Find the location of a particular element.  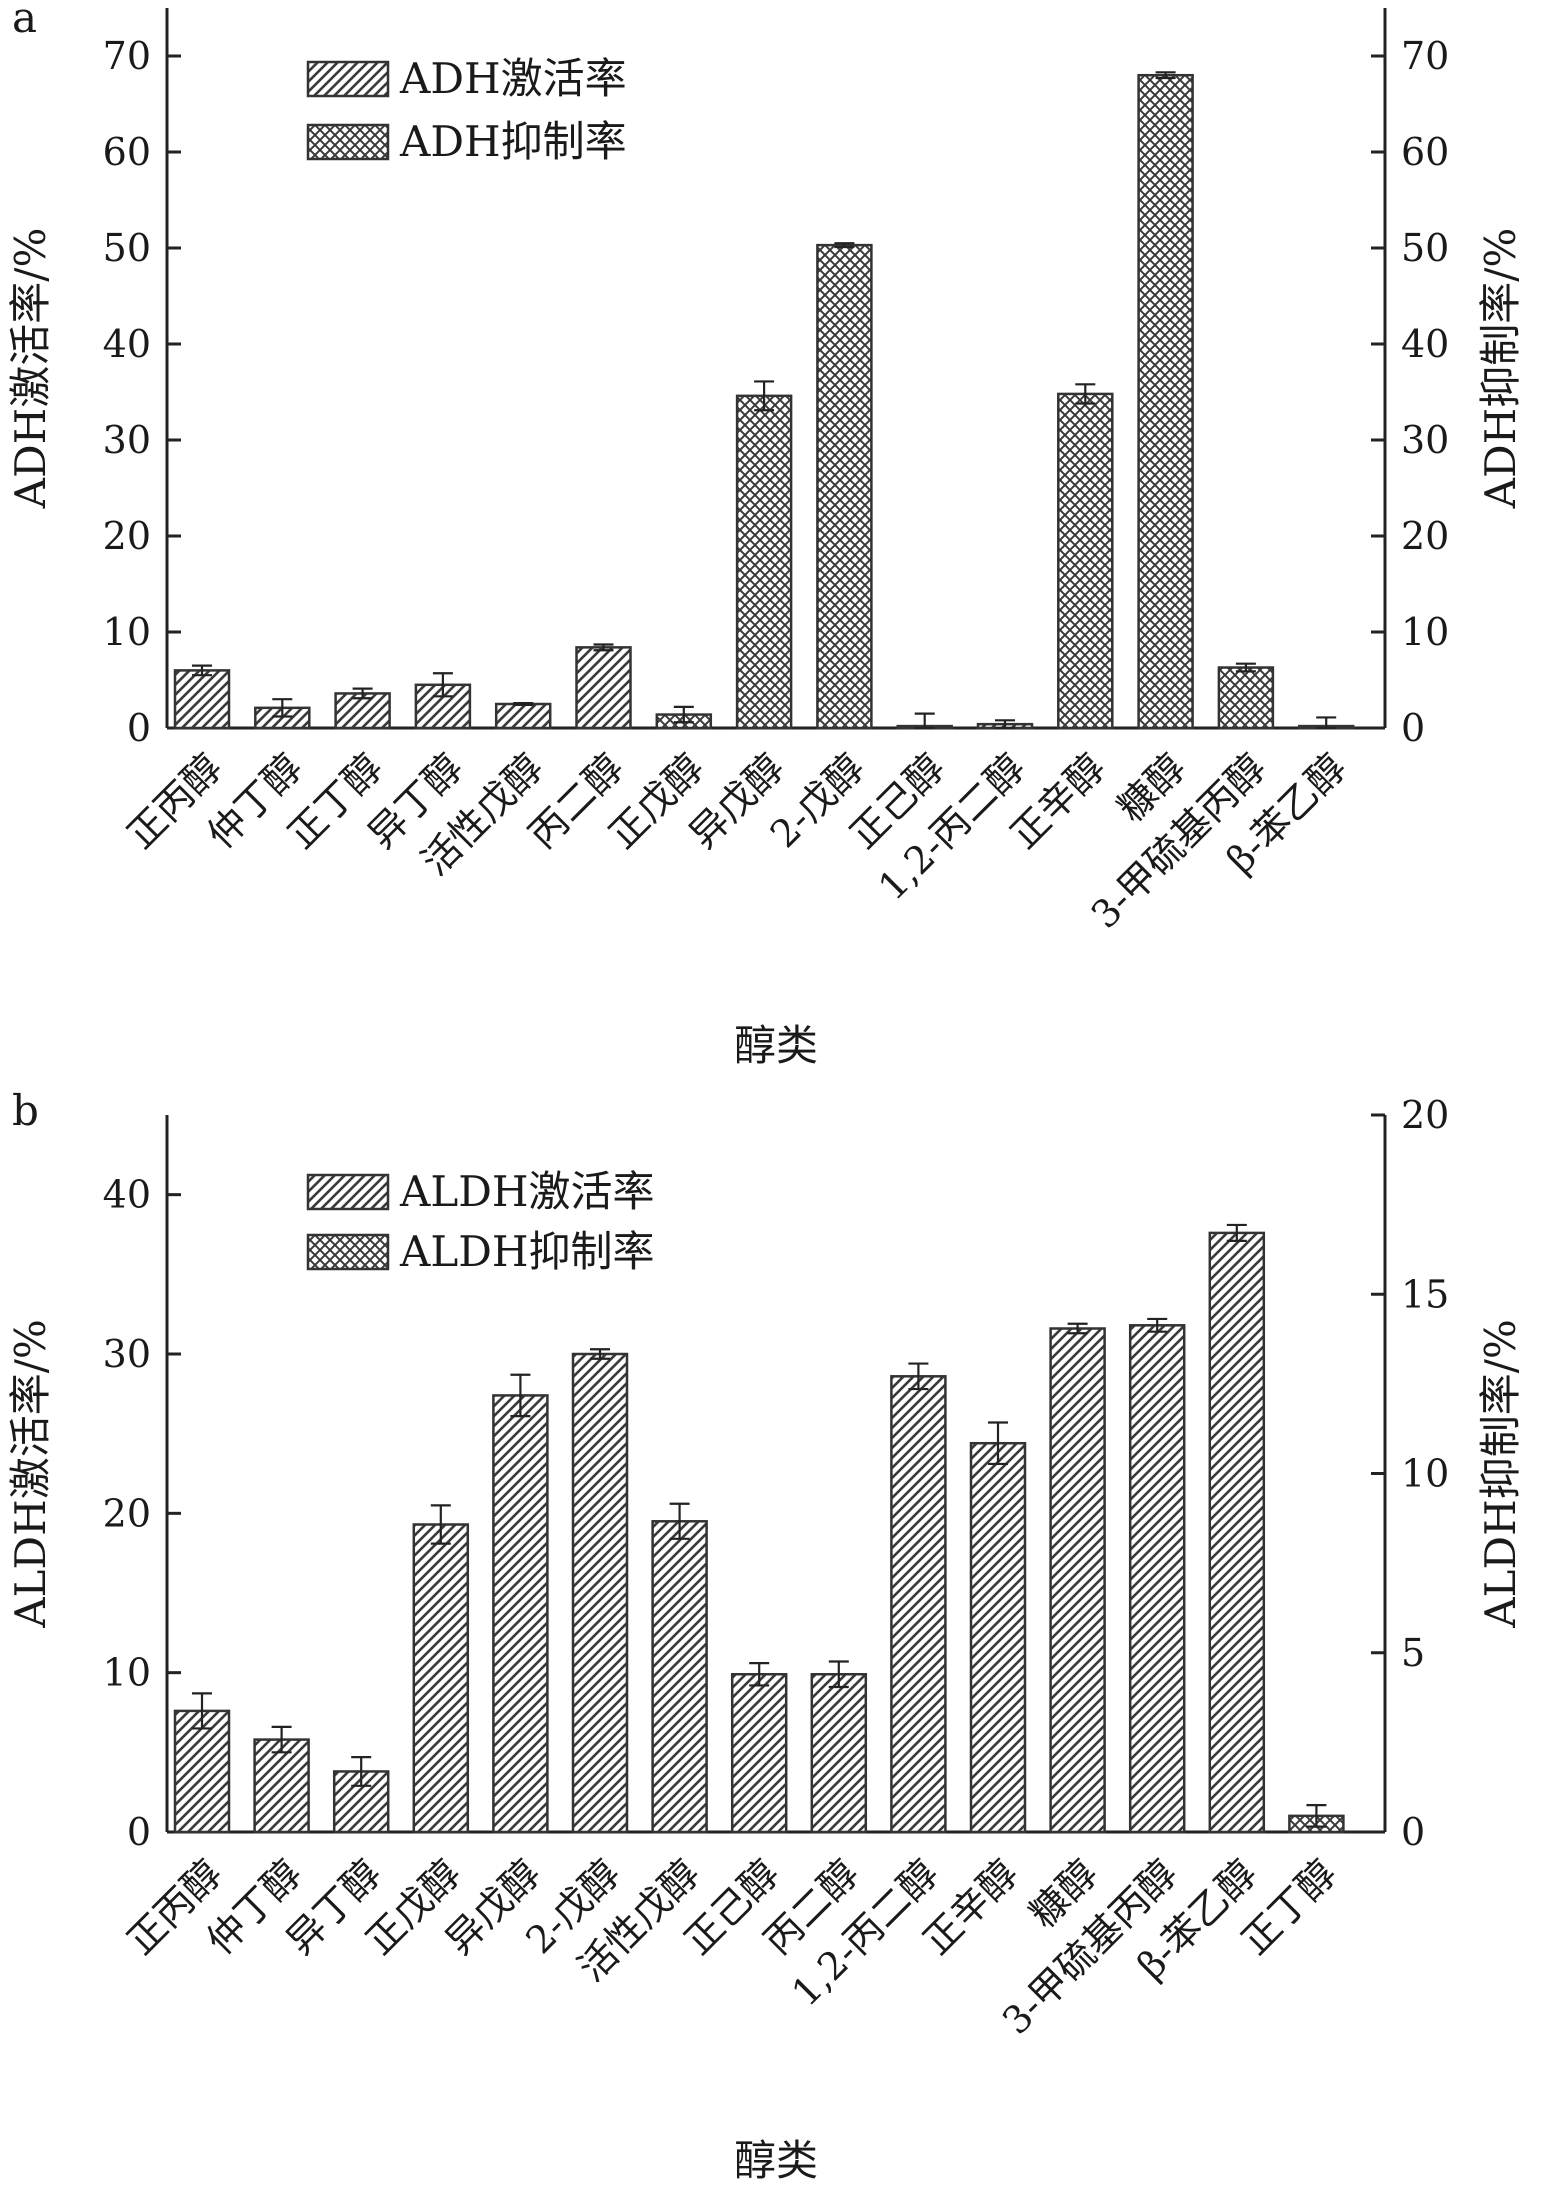

right-tick-label: 70 is located at coordinates (1425, 56).